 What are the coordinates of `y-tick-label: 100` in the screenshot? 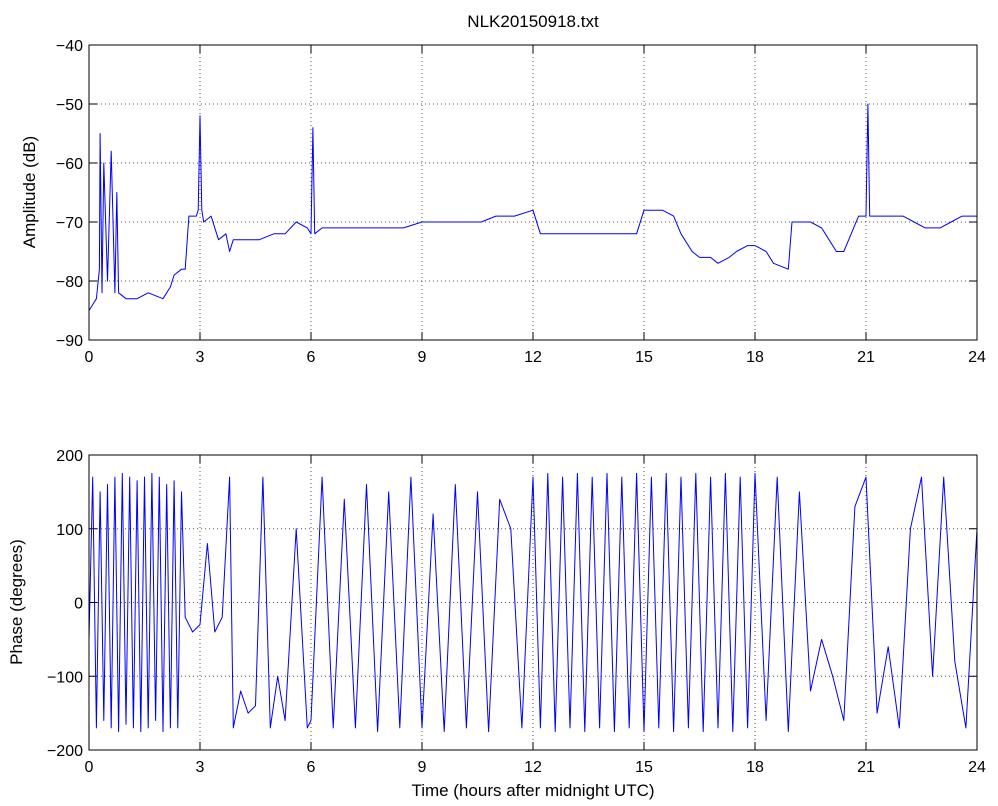 It's located at (69, 530).